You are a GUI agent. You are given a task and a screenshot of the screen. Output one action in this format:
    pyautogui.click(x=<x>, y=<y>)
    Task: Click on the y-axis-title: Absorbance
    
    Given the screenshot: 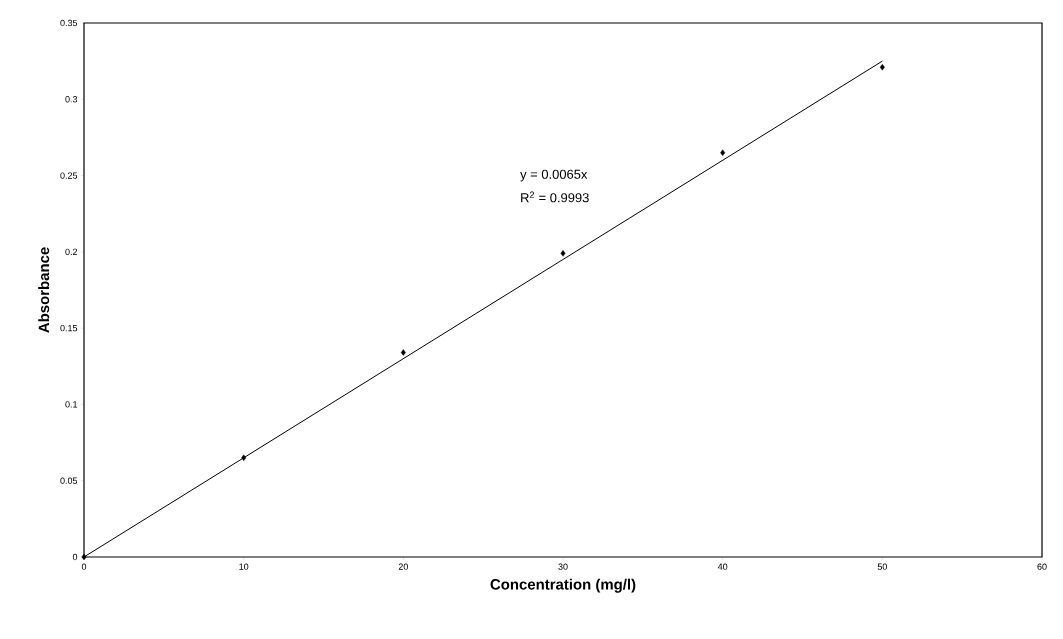 What is the action you would take?
    pyautogui.click(x=44, y=290)
    